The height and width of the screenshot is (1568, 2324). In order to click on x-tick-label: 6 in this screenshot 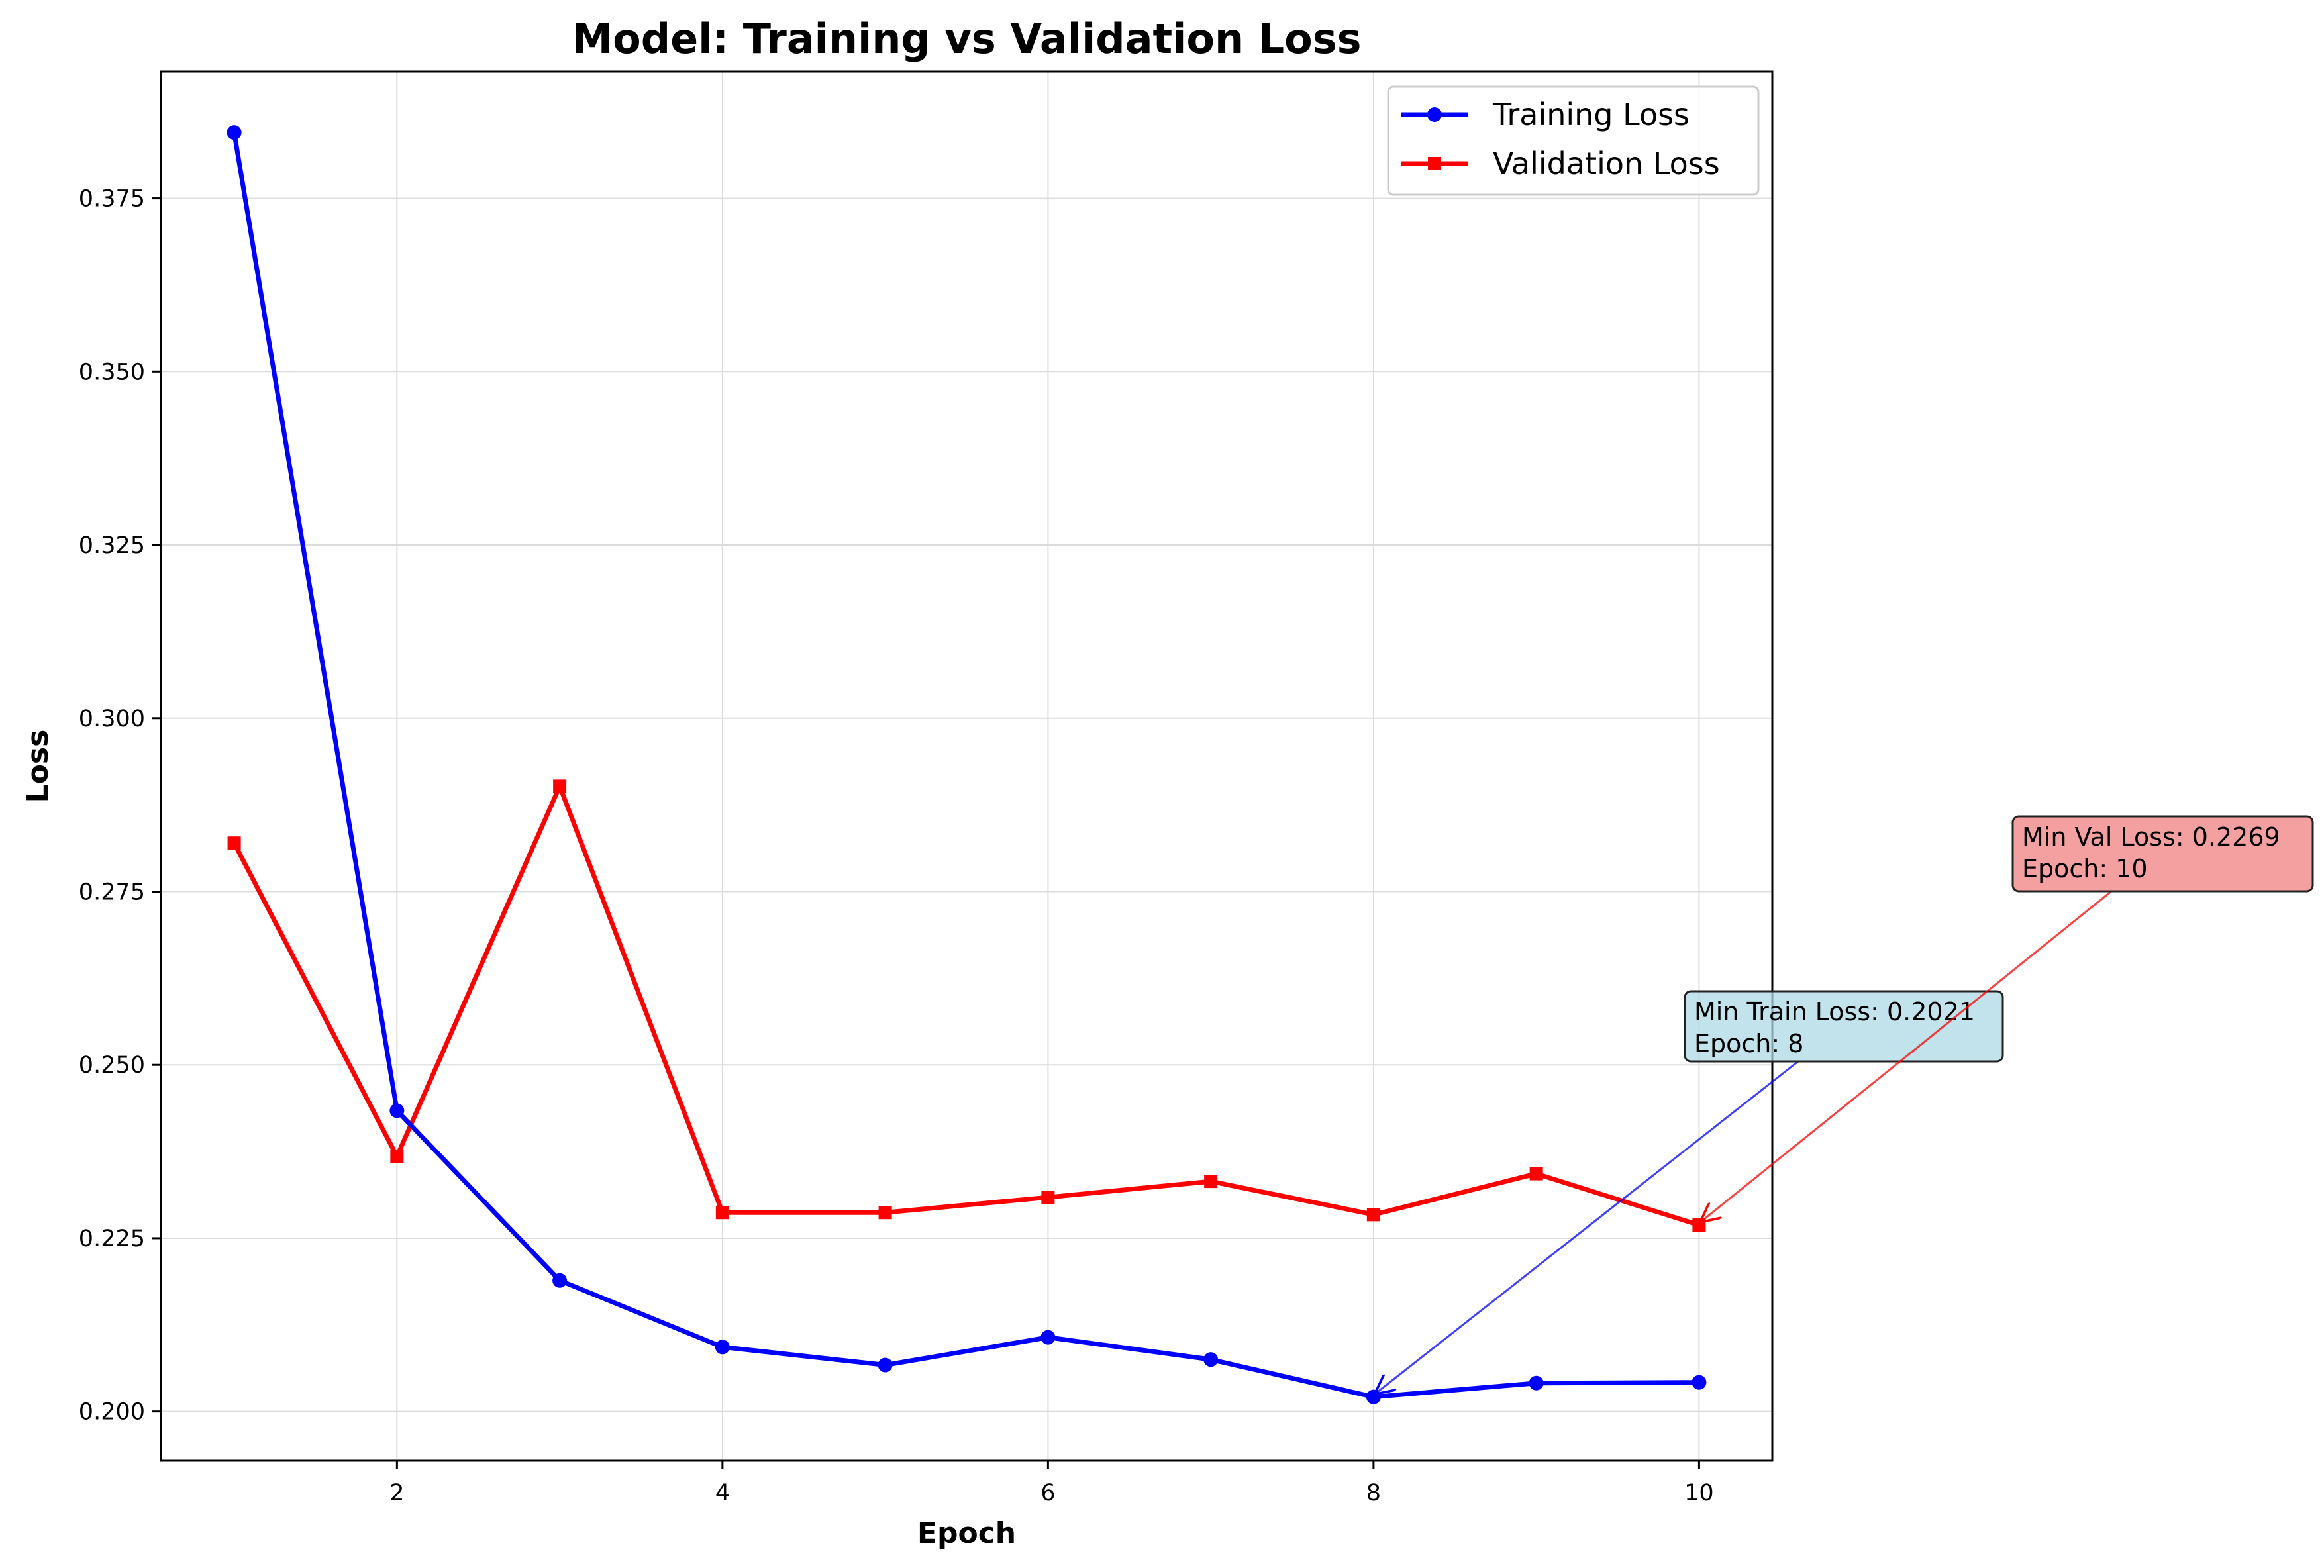, I will do `click(1047, 1493)`.